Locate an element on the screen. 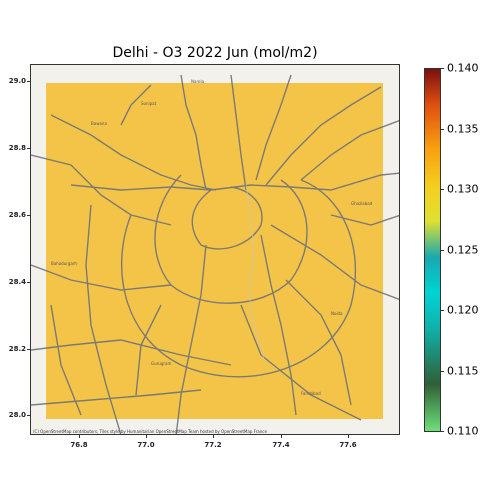 This screenshot has width=500, height=500. x-tick-label: 77.6 is located at coordinates (348, 445).